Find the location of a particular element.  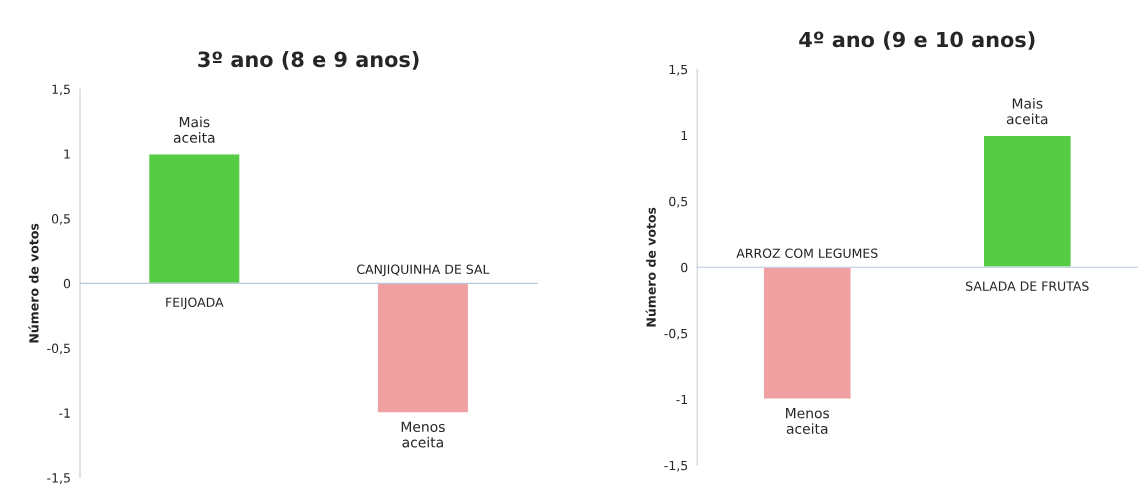

x-tick-label: SALADA DE FRUTAS is located at coordinates (1027, 286).